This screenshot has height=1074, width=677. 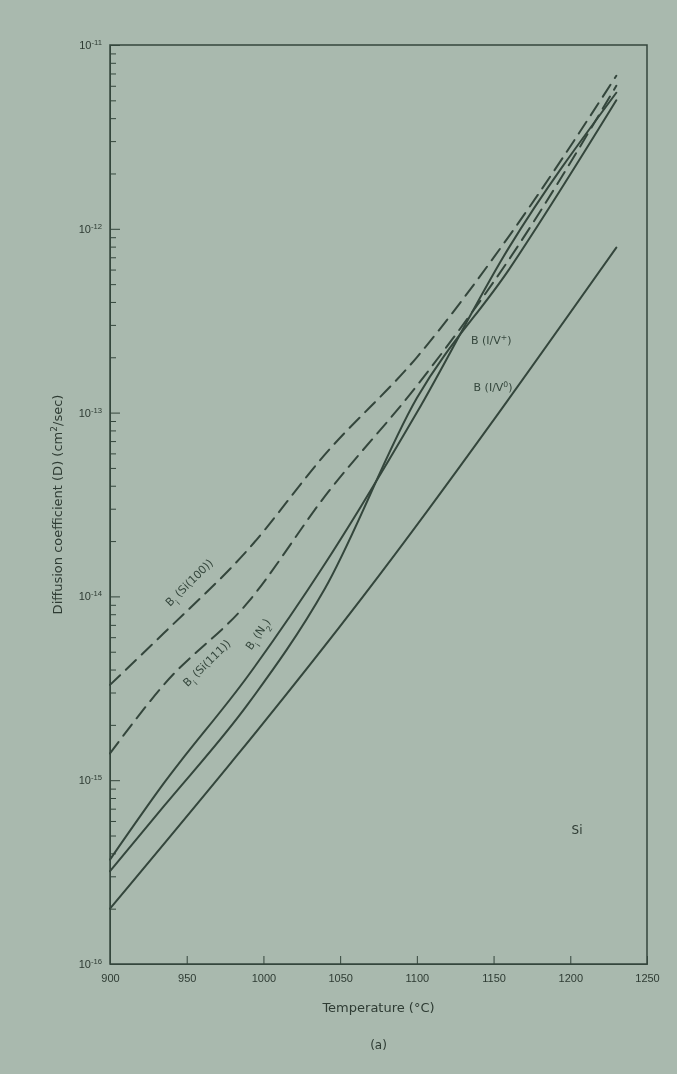 What do you see at coordinates (264, 977) in the screenshot?
I see `x-tick-label: 1000` at bounding box center [264, 977].